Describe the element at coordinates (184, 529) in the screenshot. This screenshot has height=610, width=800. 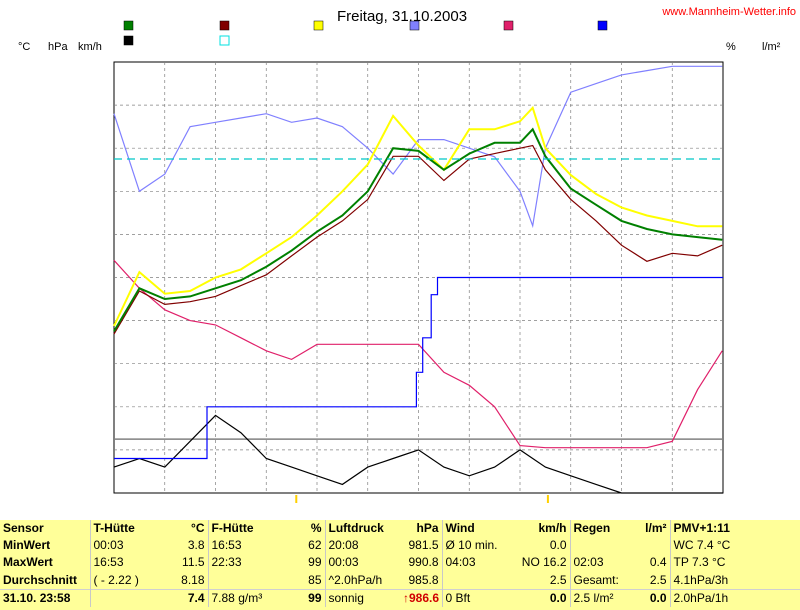
I see `stats-cell: °C` at that location.